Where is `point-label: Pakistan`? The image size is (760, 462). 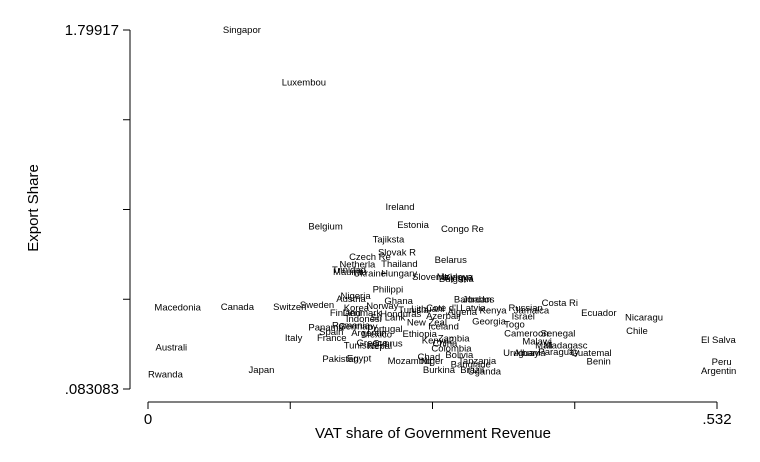
point-label: Pakistan is located at coordinates (340, 359).